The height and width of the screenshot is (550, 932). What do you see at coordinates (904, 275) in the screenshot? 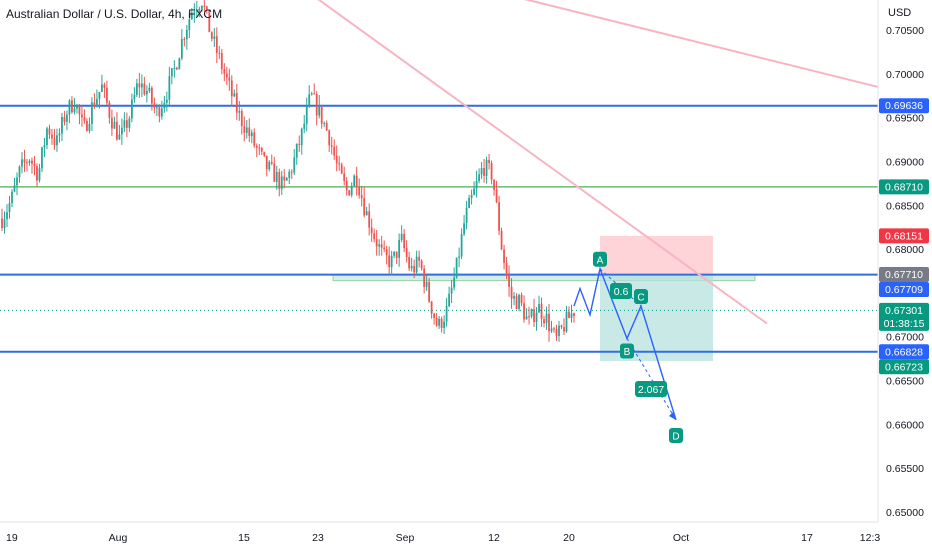
I see `price-label-0.67710: 0.67710` at bounding box center [904, 275].